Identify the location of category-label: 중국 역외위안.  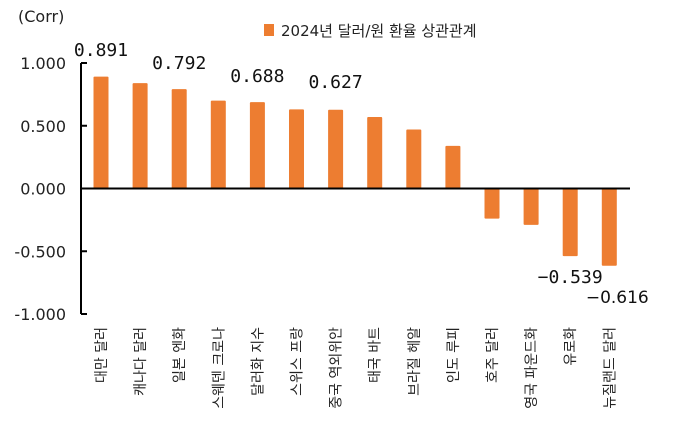
(337, 368).